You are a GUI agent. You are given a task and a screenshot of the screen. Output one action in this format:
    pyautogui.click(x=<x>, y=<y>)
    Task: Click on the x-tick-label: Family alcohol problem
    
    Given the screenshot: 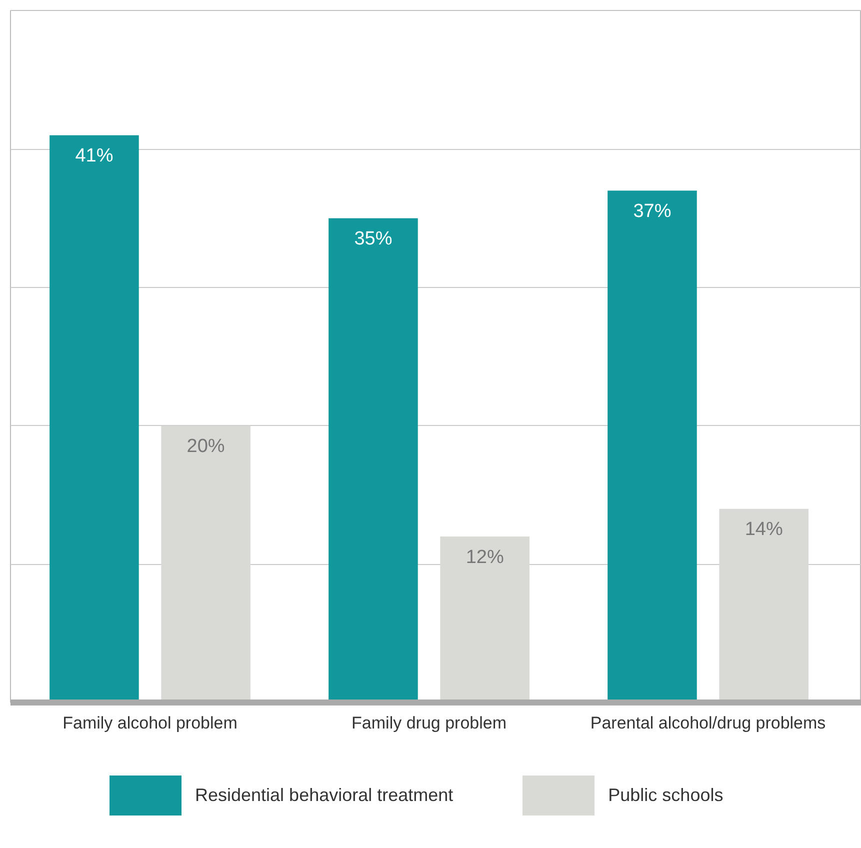 What is the action you would take?
    pyautogui.click(x=150, y=723)
    